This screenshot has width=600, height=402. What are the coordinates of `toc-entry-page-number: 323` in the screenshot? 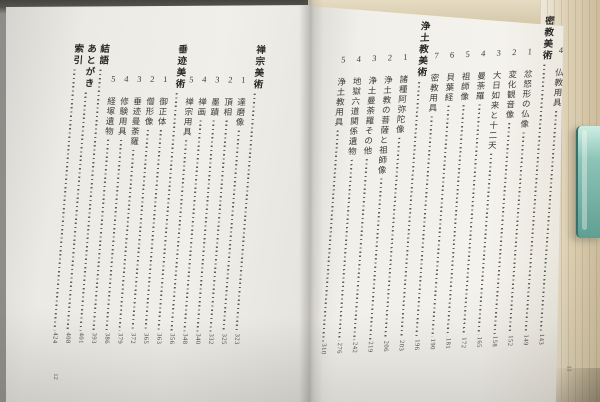 It's located at (236, 339).